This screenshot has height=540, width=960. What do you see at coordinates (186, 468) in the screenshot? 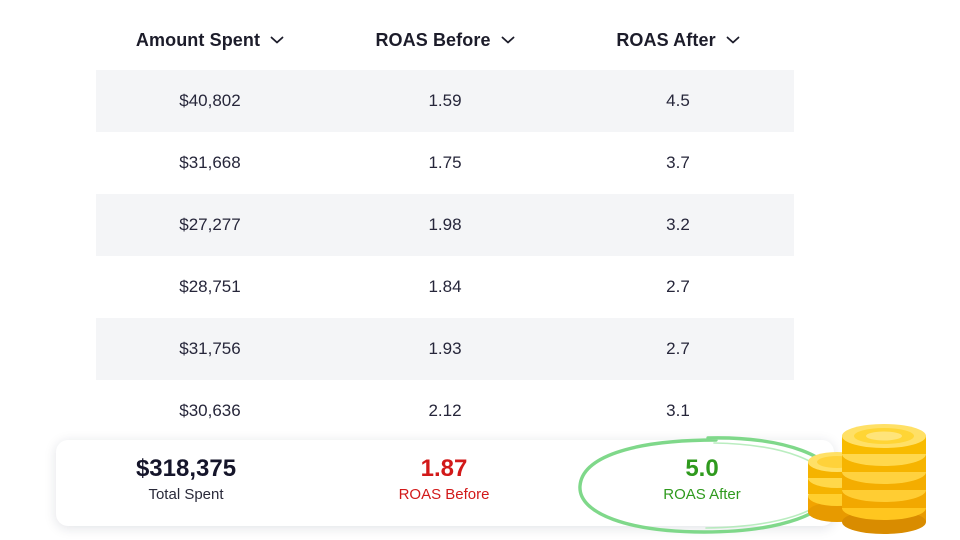
I see `total-spent-value: $318,375` at bounding box center [186, 468].